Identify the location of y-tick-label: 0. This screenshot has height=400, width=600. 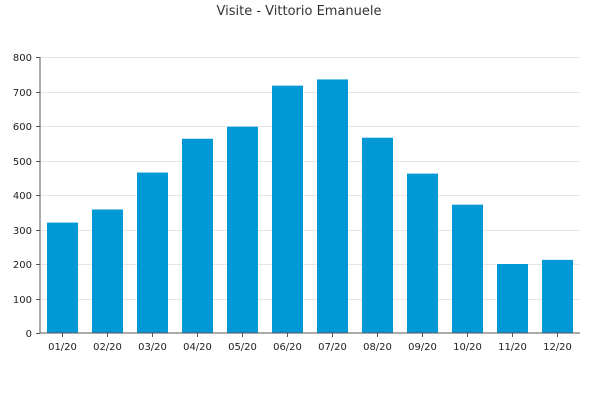
(29, 334).